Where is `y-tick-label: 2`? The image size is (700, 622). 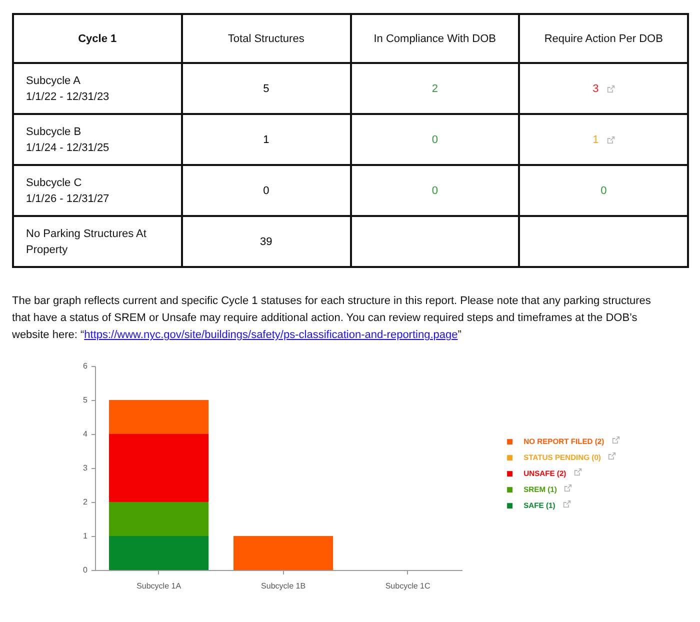 y-tick-label: 2 is located at coordinates (85, 502).